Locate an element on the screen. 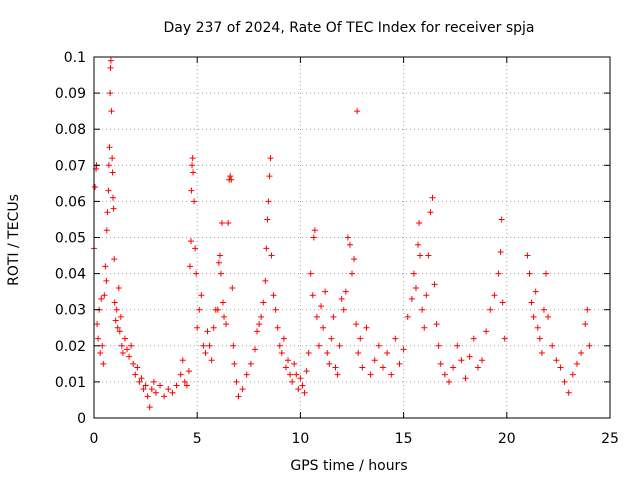  y-tick-label: 0.04 is located at coordinates (70, 275).